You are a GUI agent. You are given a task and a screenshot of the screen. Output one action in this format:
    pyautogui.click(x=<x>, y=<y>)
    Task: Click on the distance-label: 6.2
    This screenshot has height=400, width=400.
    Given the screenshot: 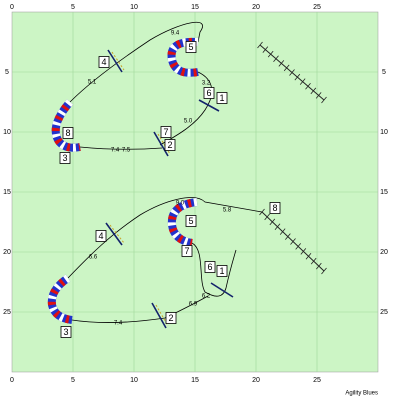 What is the action you would take?
    pyautogui.click(x=206, y=297)
    